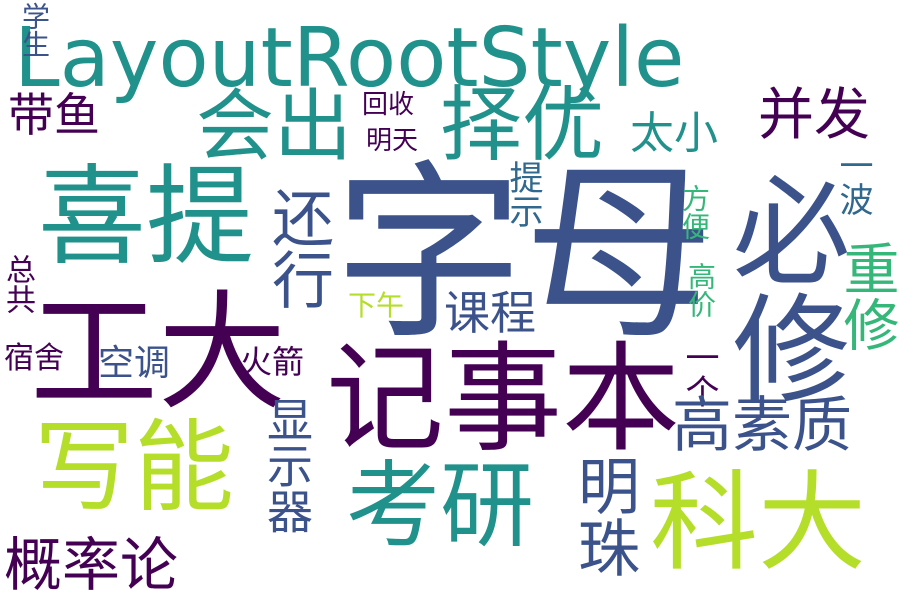 The width and height of the screenshot is (900, 600). I want to click on word-gaosuzhi: 高素质, so click(762, 426).